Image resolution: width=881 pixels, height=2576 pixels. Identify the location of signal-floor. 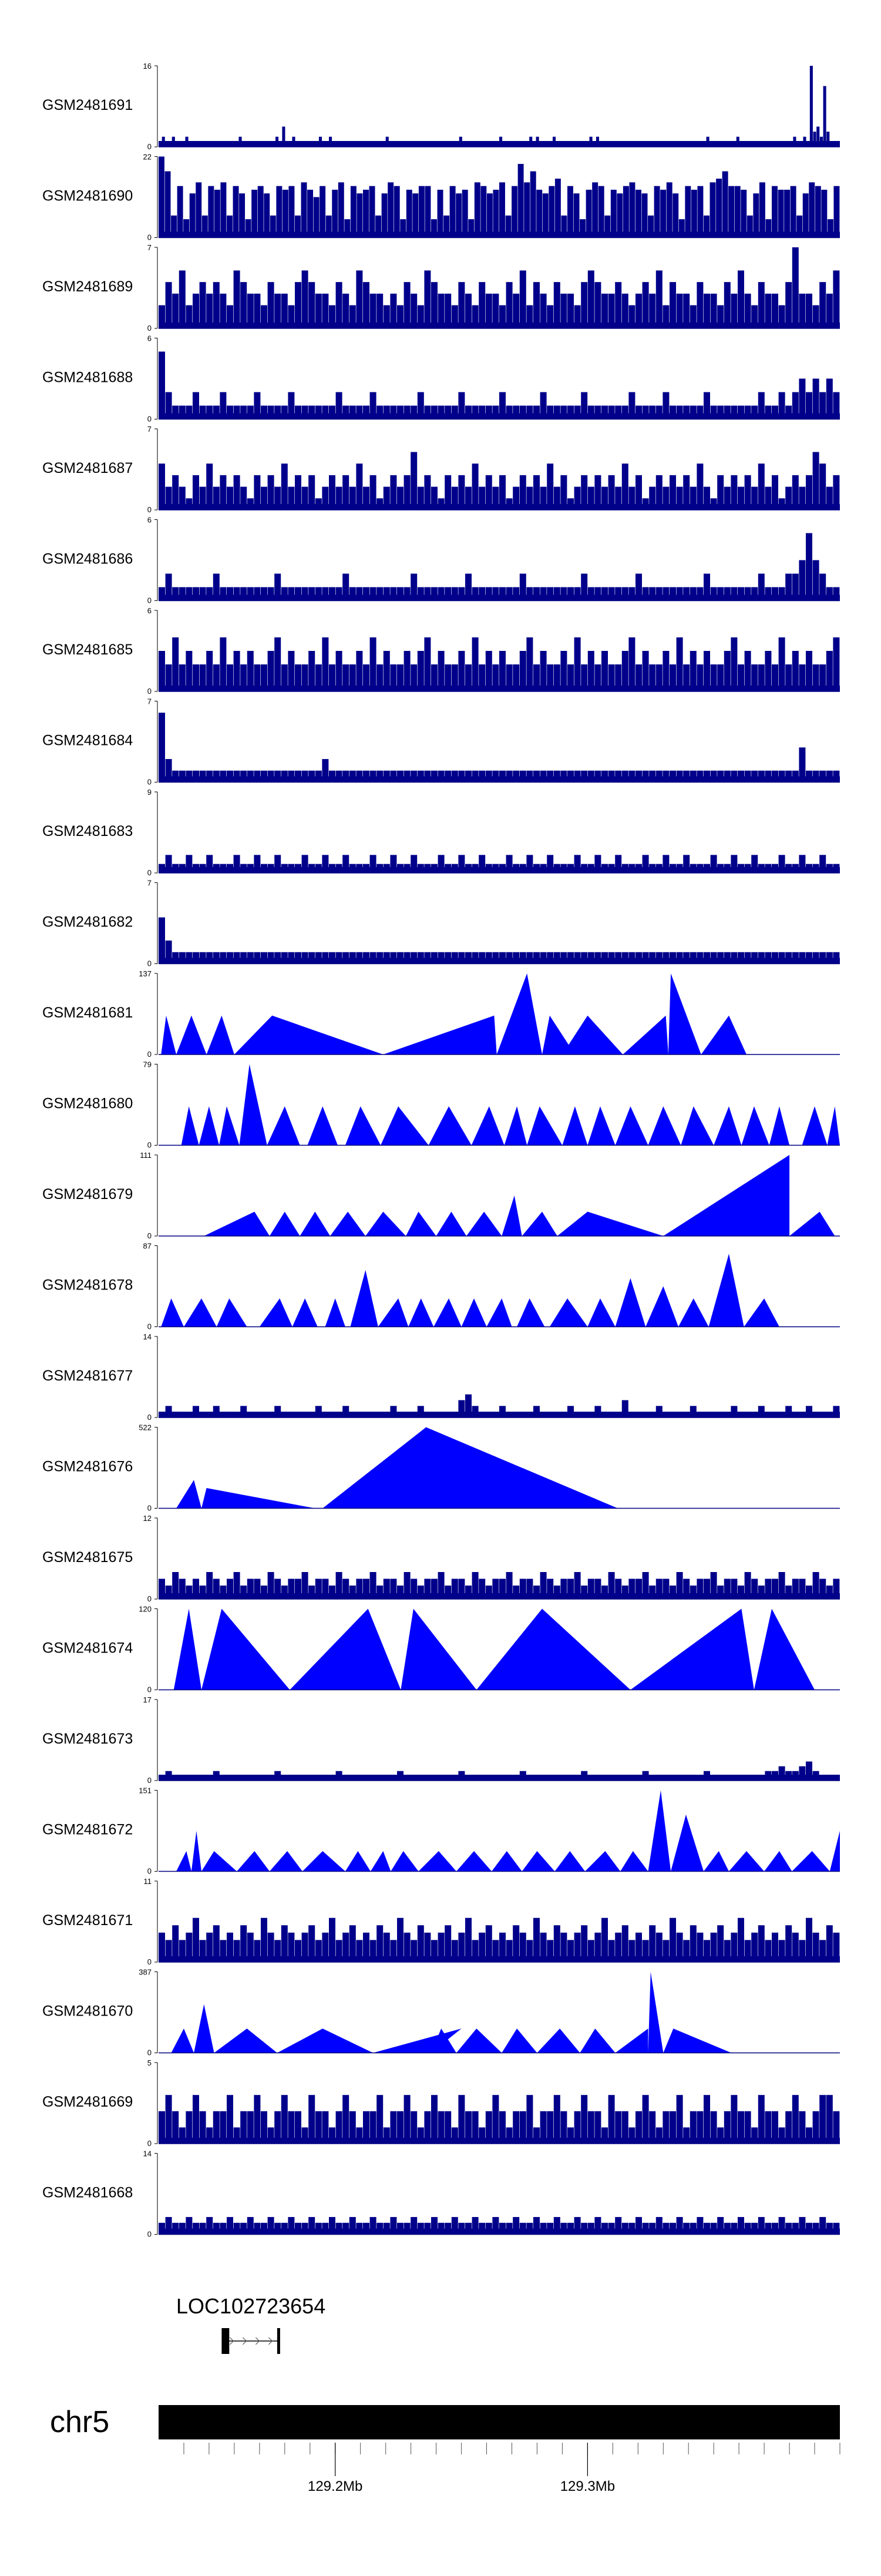
(500, 870).